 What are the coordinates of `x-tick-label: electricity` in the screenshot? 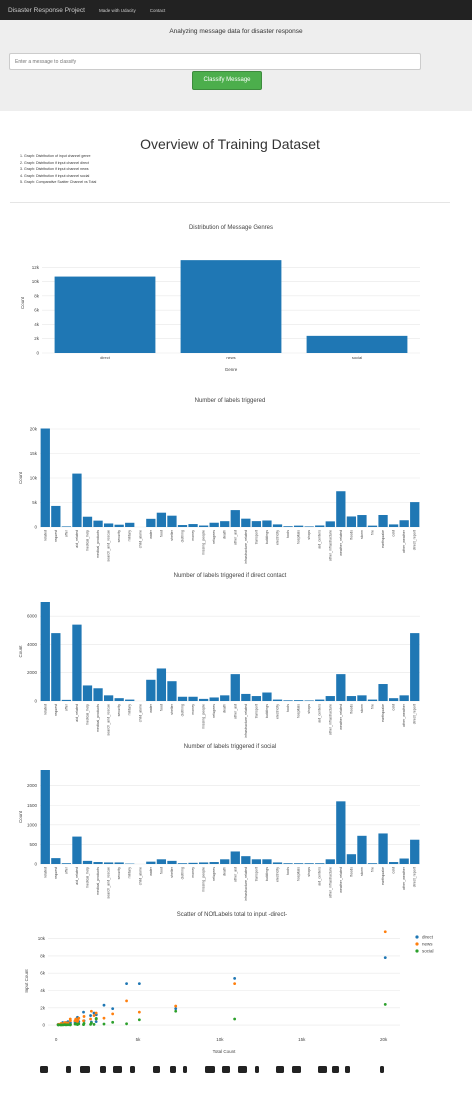 It's located at (278, 874).